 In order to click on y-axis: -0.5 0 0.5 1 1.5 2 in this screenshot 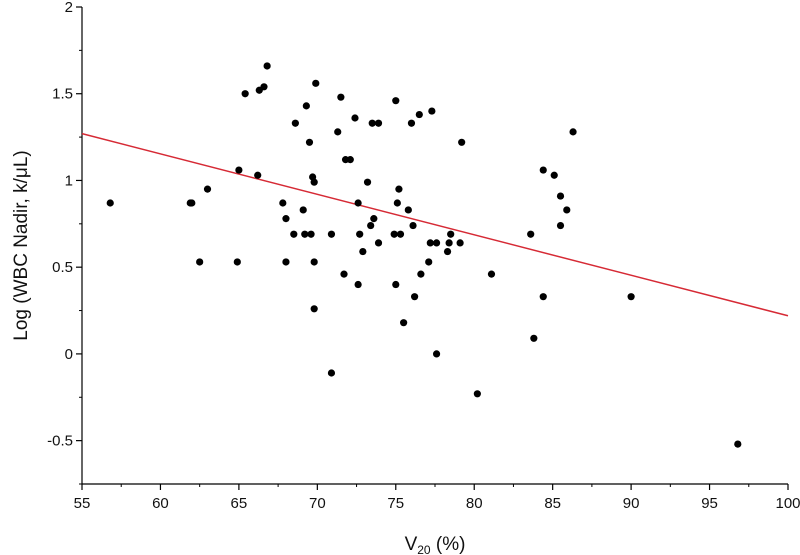, I will do `click(65, 242)`.